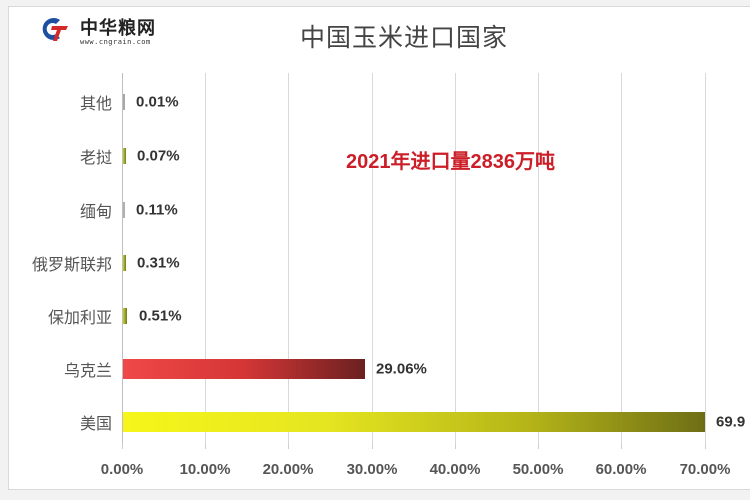 Image resolution: width=750 pixels, height=500 pixels. I want to click on x-tick-label: 40.00%, so click(455, 469).